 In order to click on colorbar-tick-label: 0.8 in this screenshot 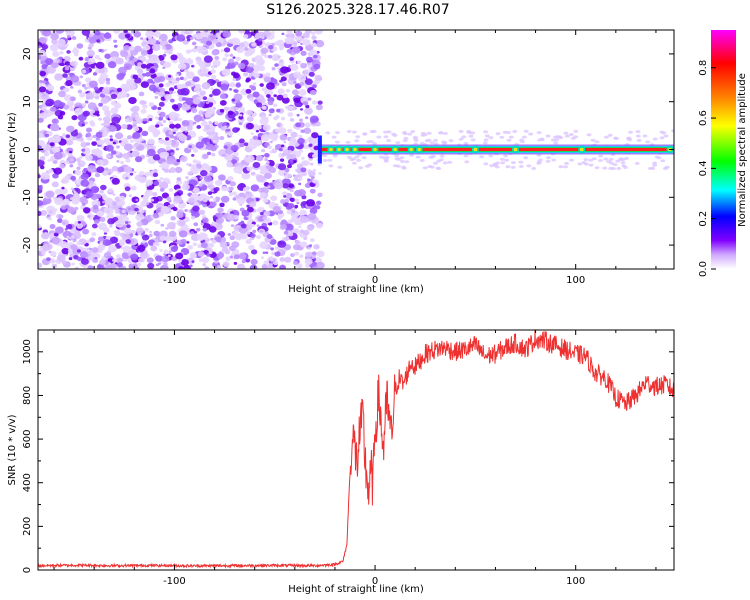, I will do `click(703, 68)`.